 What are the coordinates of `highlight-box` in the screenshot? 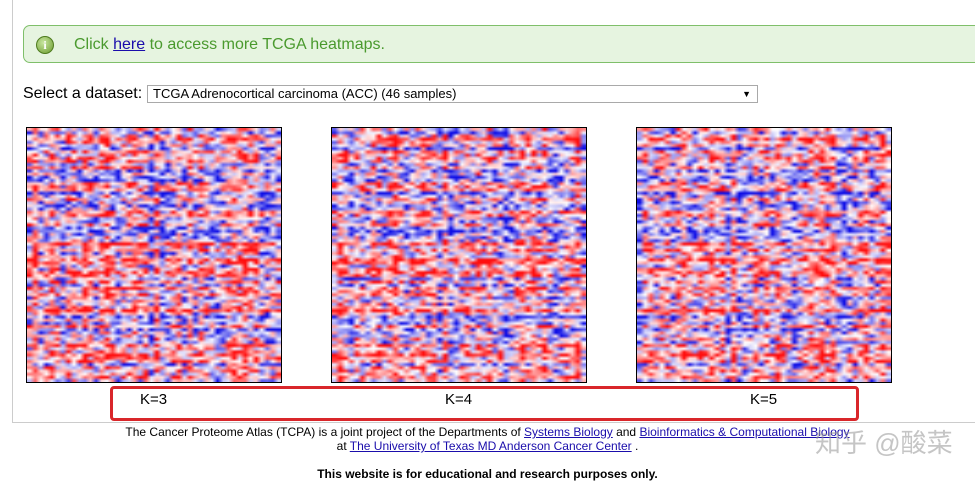 It's located at (484, 403).